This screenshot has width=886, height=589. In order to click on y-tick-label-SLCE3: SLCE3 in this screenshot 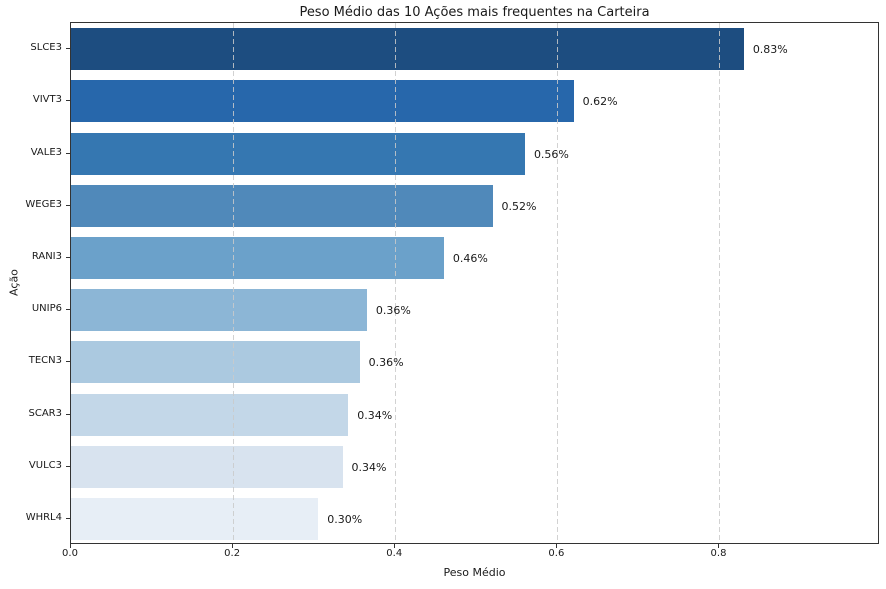, I will do `click(46, 48)`.